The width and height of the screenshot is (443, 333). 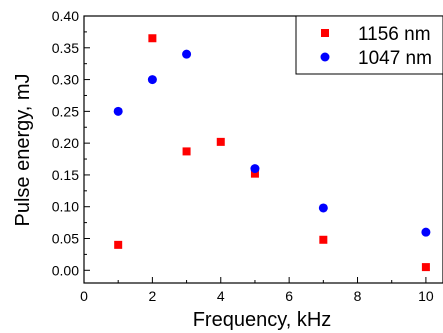 What do you see at coordinates (394, 34) in the screenshot?
I see `legend-label: 1156 nm` at bounding box center [394, 34].